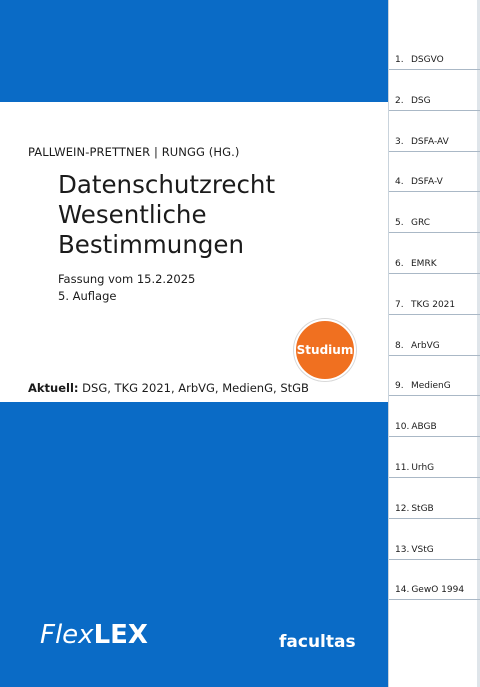  I want to click on register-tab: 2. DSG, so click(434, 90).